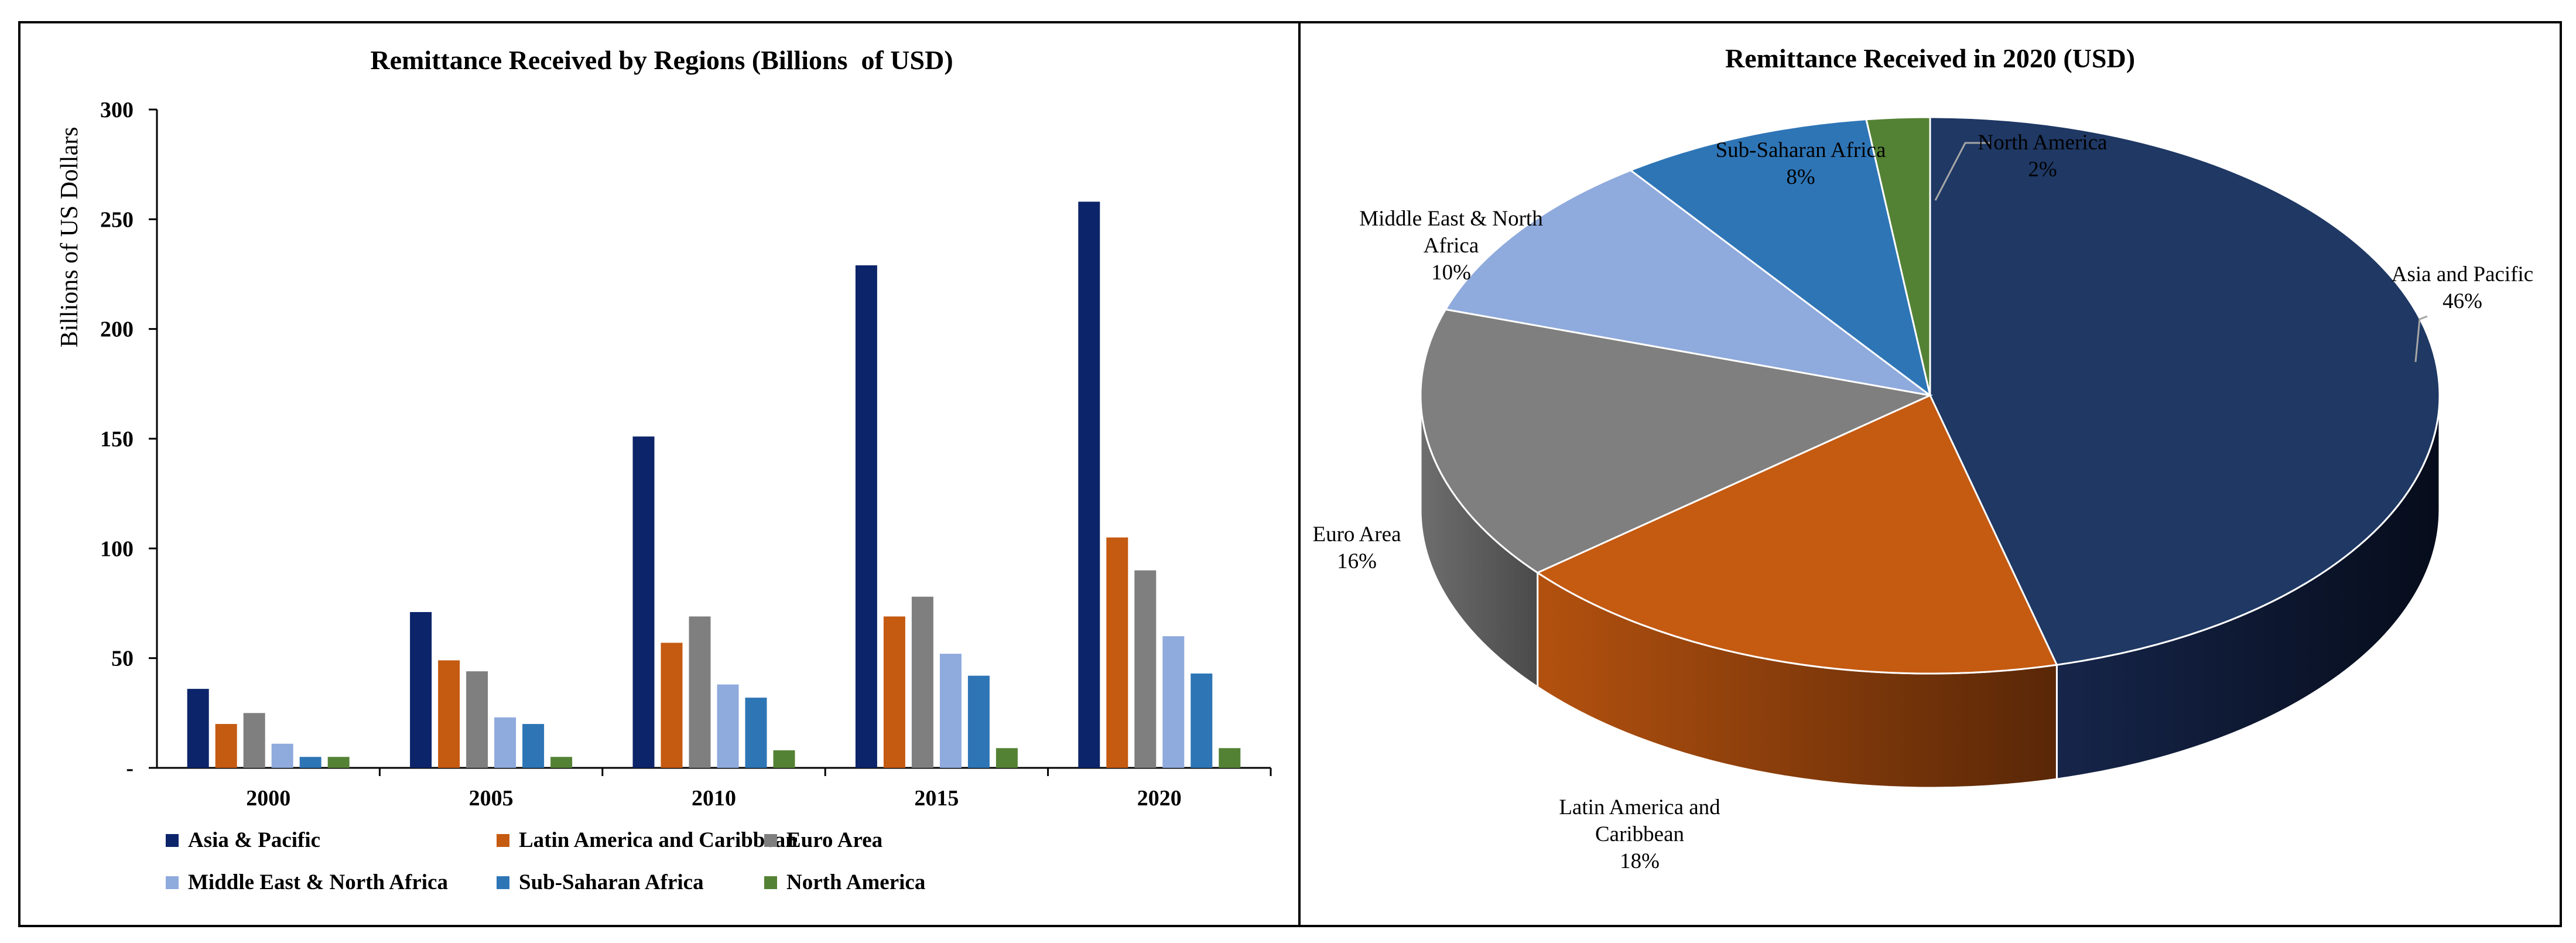  Describe the element at coordinates (254, 740) in the screenshot. I see `bar-euro-area-2000` at that location.